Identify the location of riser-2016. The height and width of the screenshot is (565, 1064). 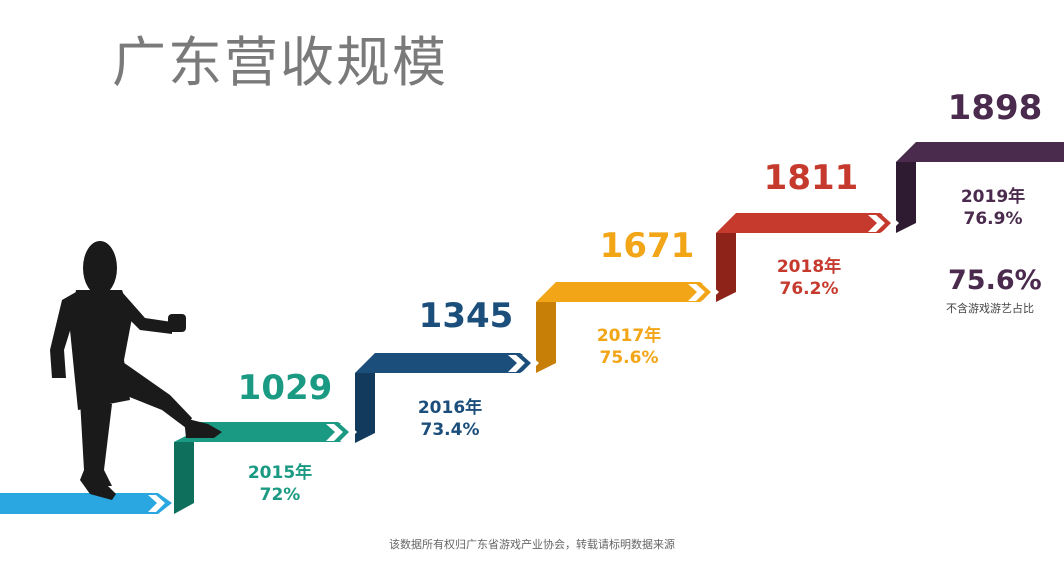
(365, 403).